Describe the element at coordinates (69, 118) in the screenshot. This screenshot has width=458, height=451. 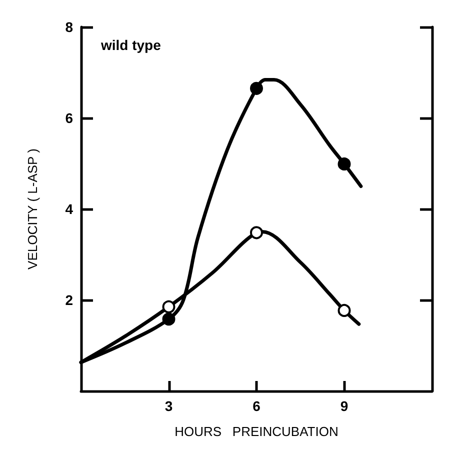
I see `y-tick-label: 6` at that location.